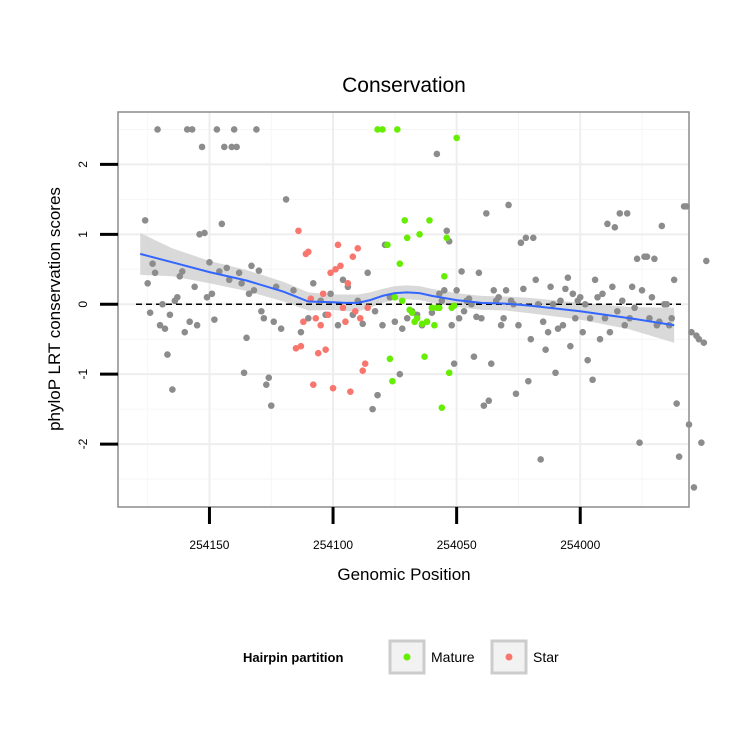  I want to click on smooth-line-layer, so click(407, 289).